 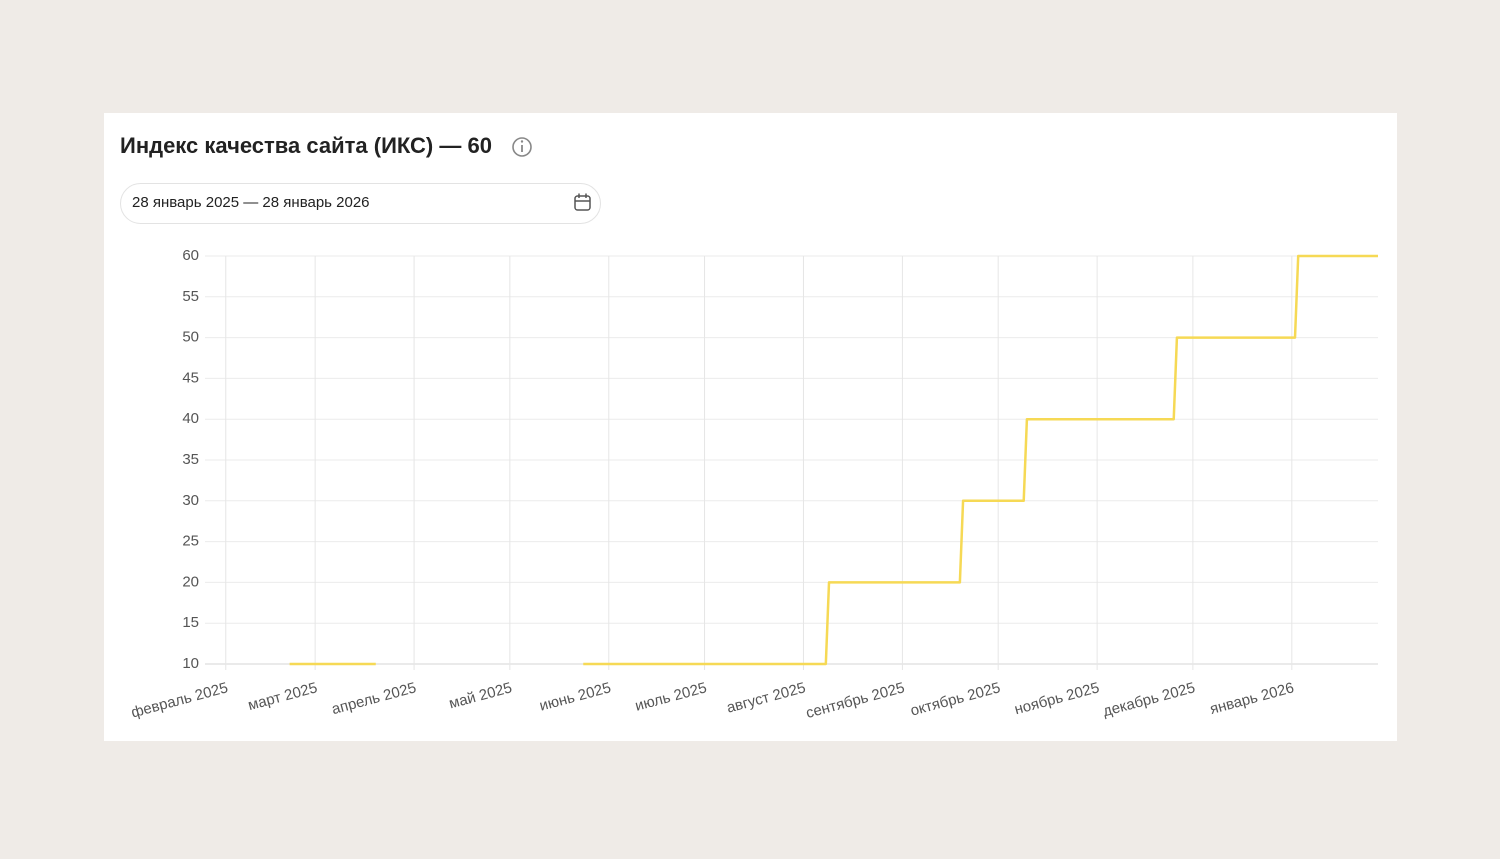 What do you see at coordinates (190, 663) in the screenshot?
I see `y-tick-label: 10` at bounding box center [190, 663].